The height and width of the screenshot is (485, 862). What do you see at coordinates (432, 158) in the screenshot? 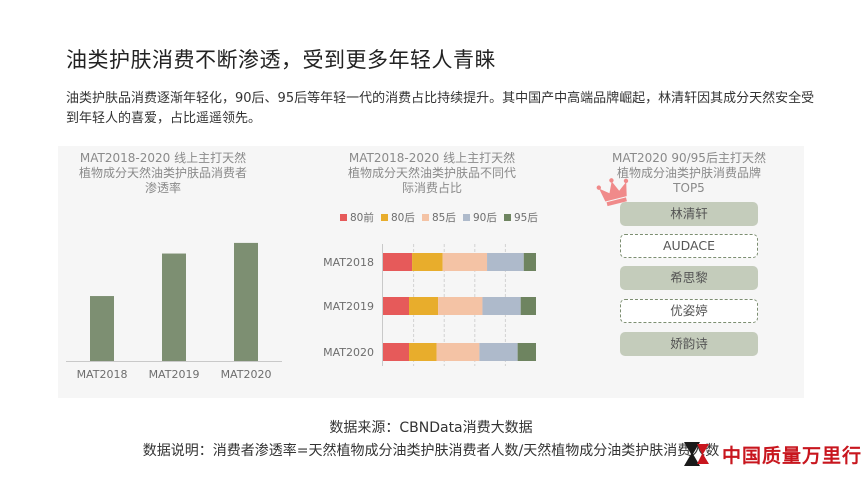
I see `chart2-title-line-1: MAT2018-2020 线上主打天然` at bounding box center [432, 158].